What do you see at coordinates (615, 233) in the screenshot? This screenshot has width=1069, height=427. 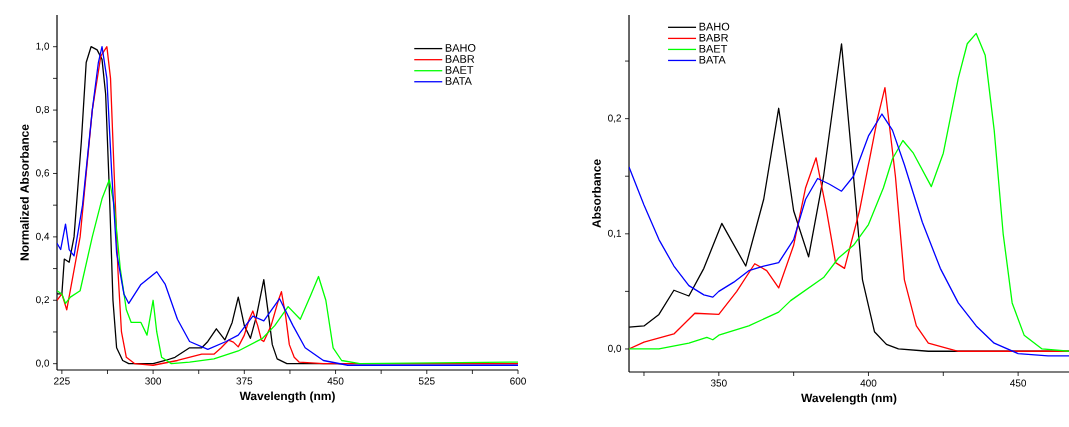 I see `y-tick-label: 0,1` at bounding box center [615, 233].